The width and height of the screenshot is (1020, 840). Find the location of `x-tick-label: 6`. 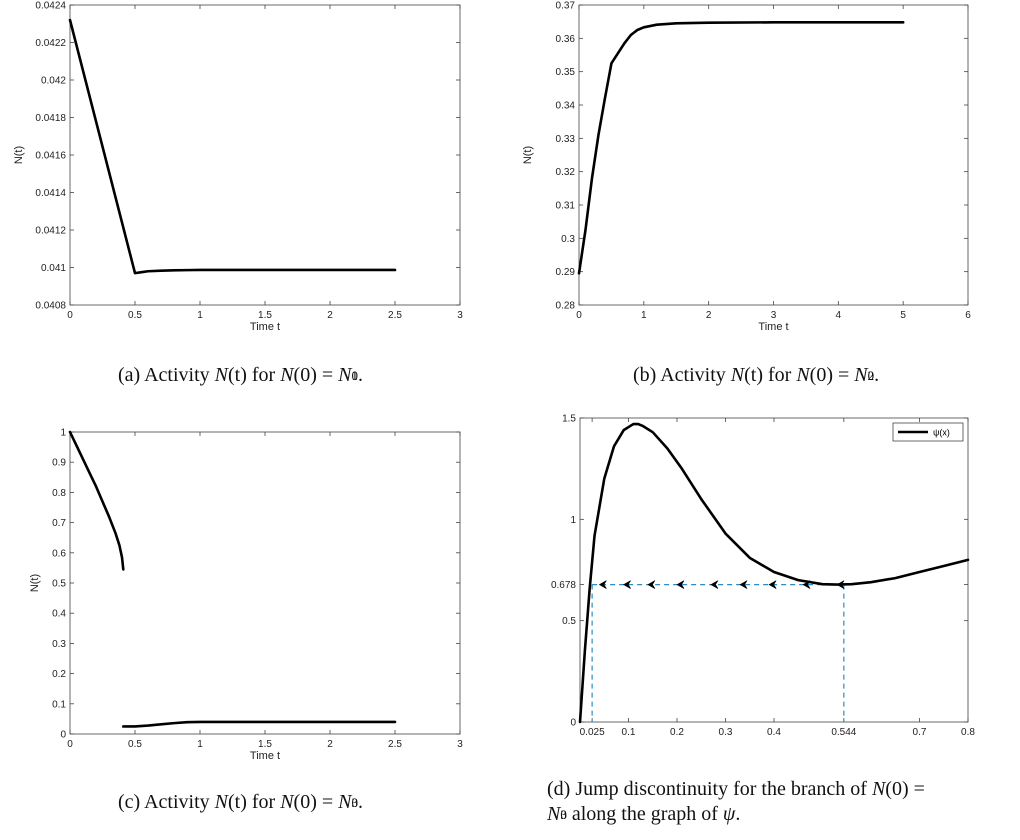

x-tick-label: 6 is located at coordinates (968, 315).